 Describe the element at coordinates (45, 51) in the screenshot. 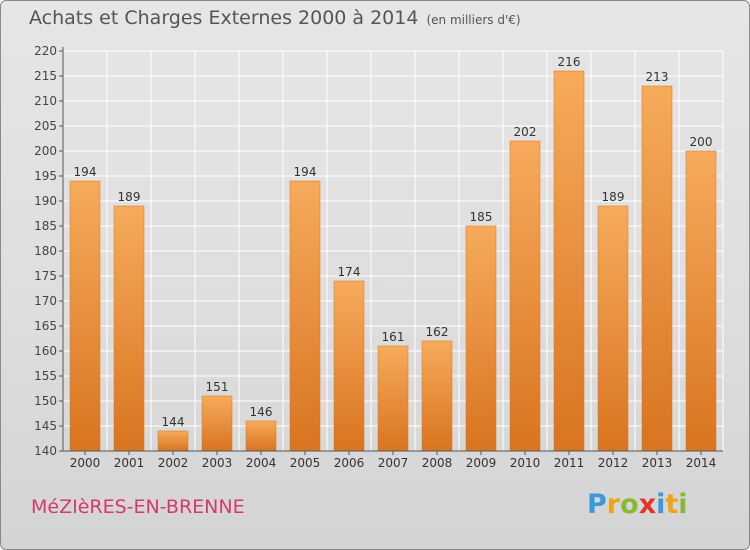

I see `y-tick-label: 220` at that location.